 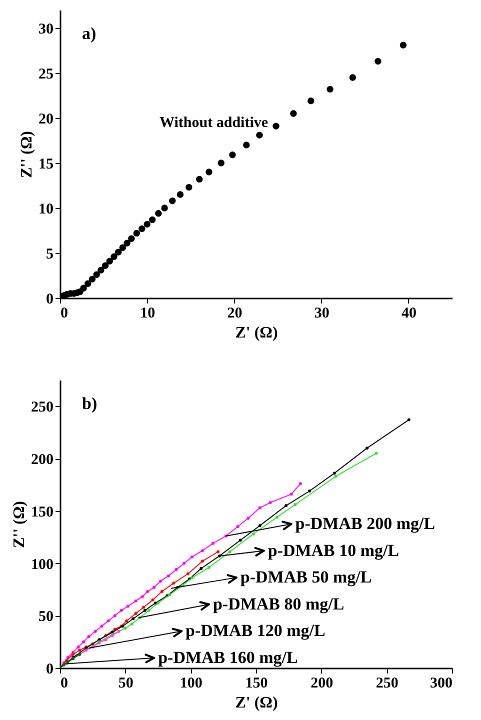 What do you see at coordinates (46, 74) in the screenshot?
I see `y-tick-label: 25` at bounding box center [46, 74].